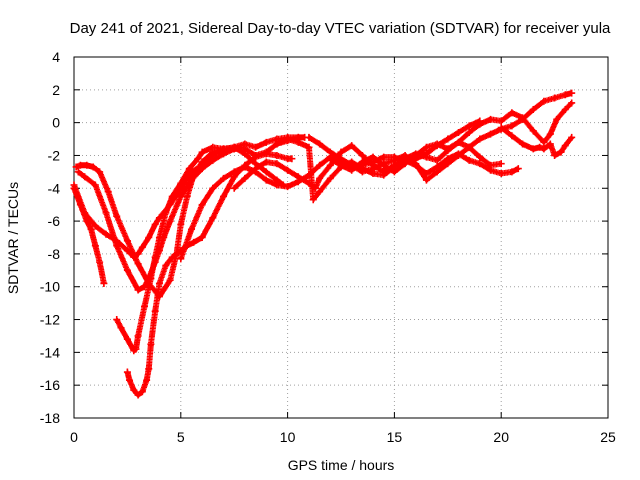 Image resolution: width=640 pixels, height=480 pixels. What do you see at coordinates (54, 188) in the screenshot?
I see `y-tick-label: -4` at bounding box center [54, 188].